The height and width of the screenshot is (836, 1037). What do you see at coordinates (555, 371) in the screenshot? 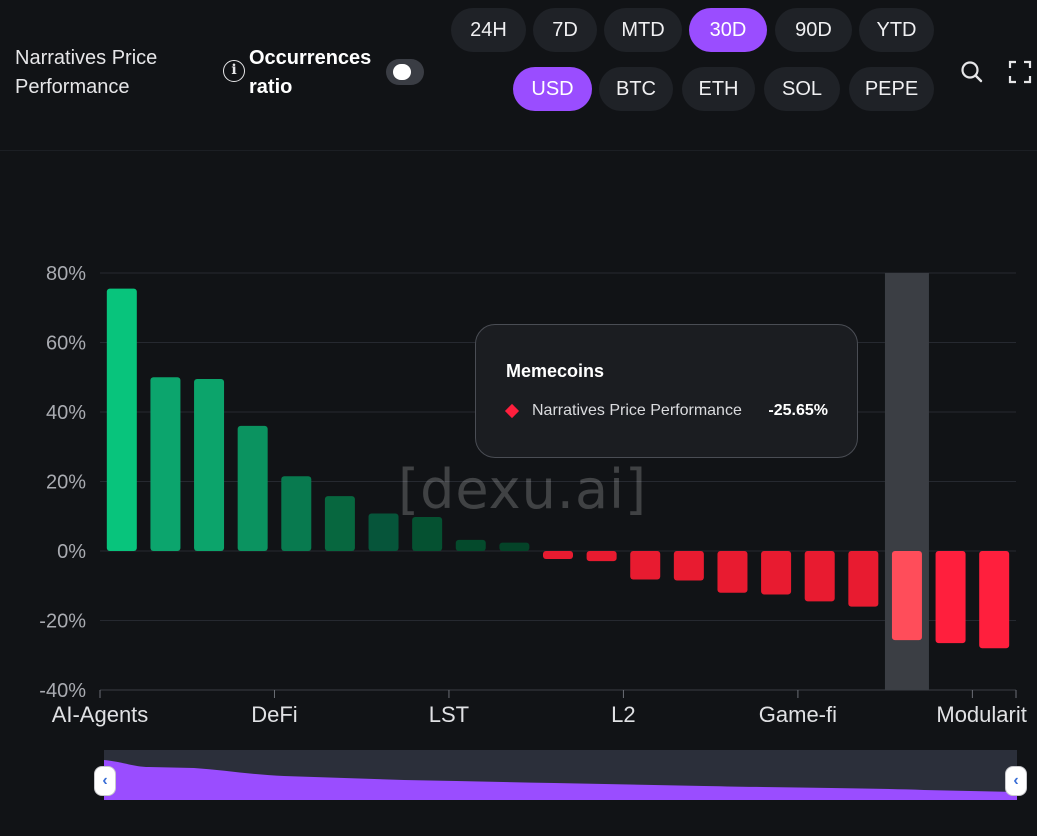
I see `tooltip-title: Memecoins` at bounding box center [555, 371].